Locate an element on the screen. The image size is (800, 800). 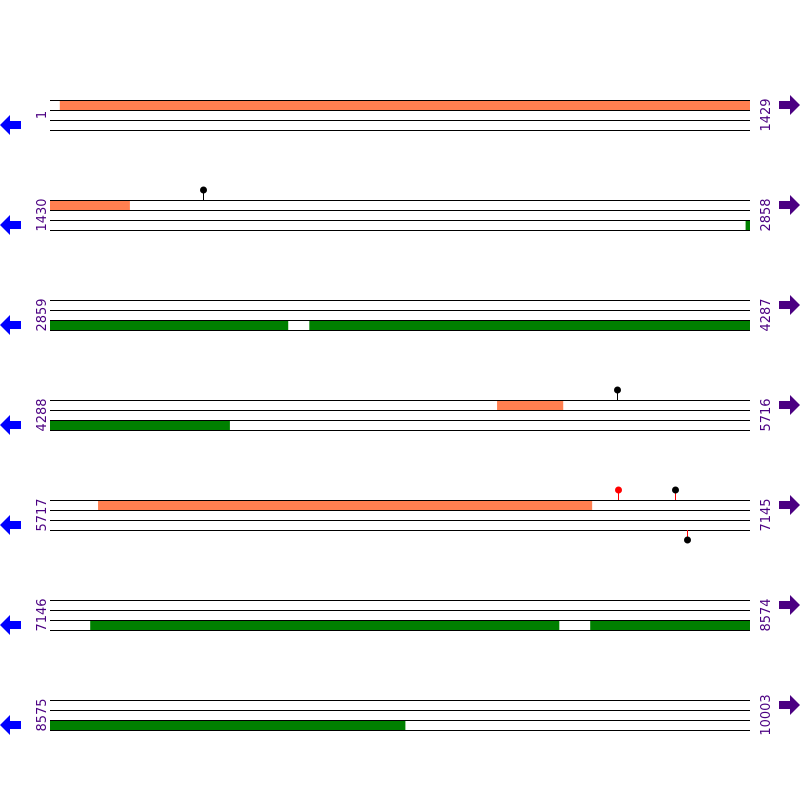
row-start-label: 2859 is located at coordinates (42, 314).